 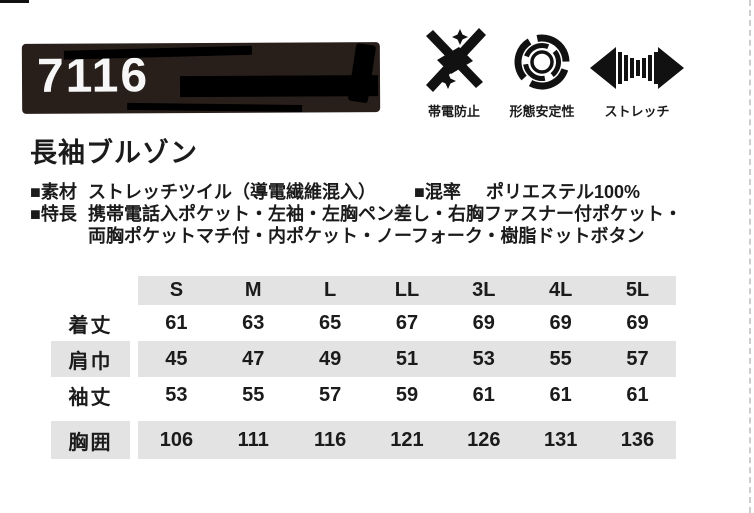 I want to click on size-cell: 49, so click(x=330, y=358).